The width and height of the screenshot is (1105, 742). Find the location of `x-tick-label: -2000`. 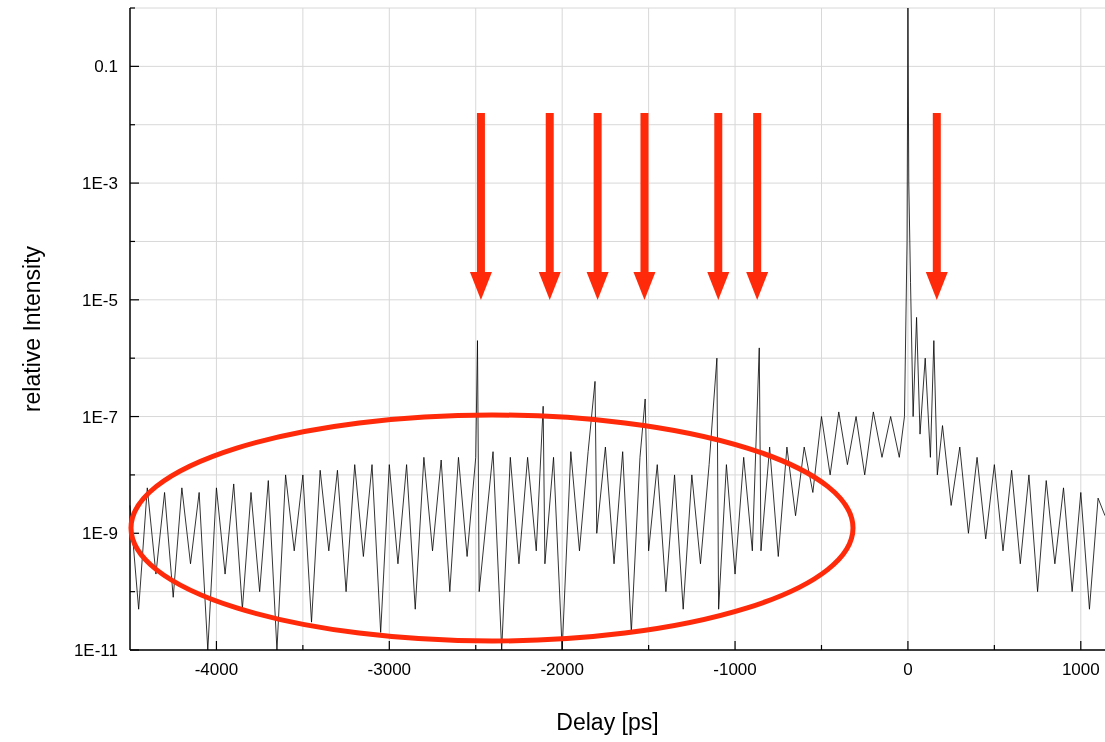

x-tick-label: -2000 is located at coordinates (562, 669).